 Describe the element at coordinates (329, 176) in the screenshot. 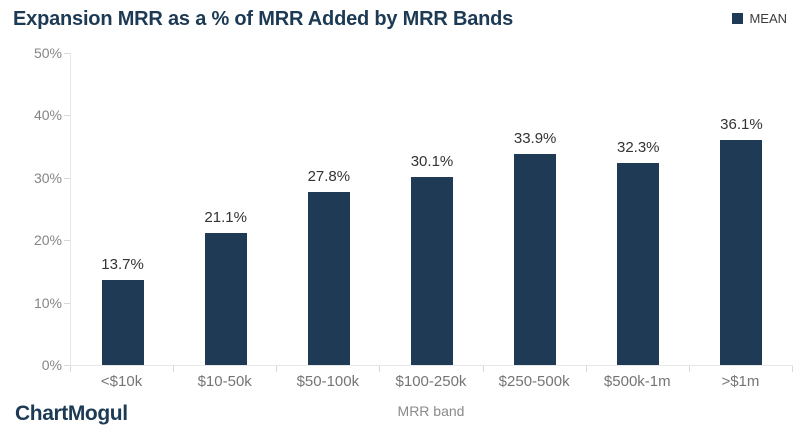

I see `bar-value-label: 27.8%` at that location.